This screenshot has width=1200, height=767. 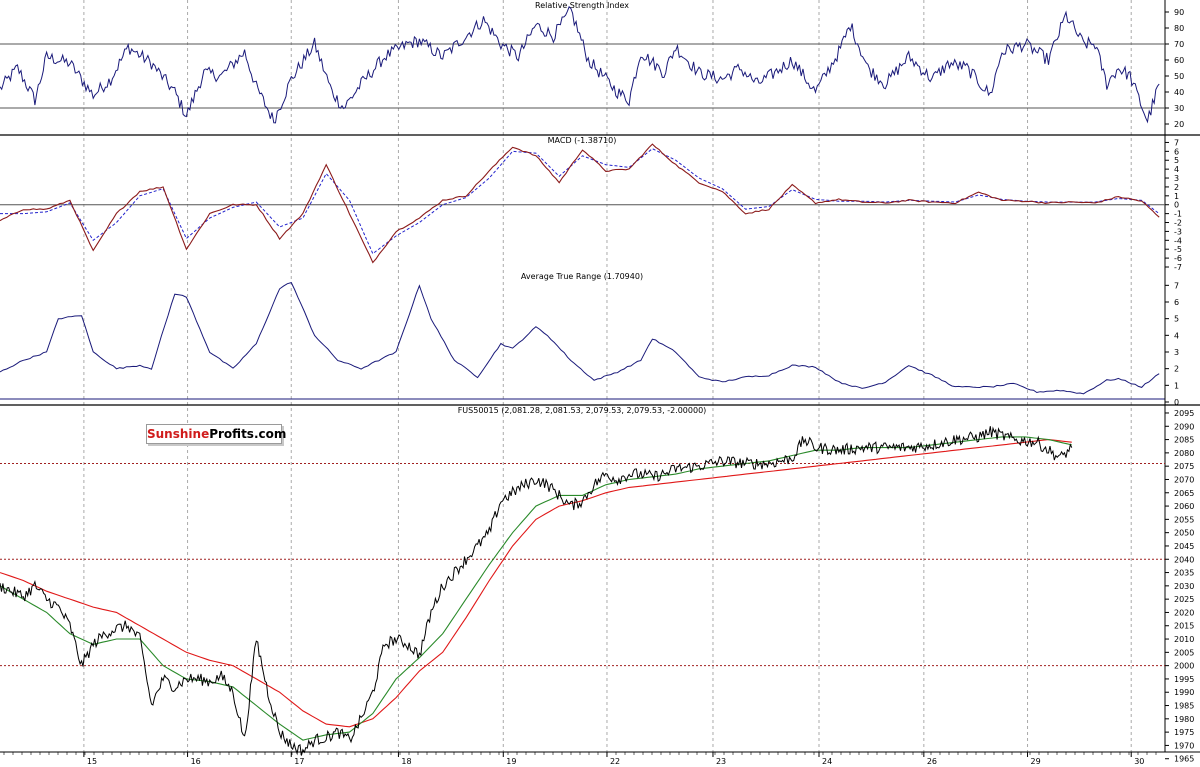 I want to click on y-tick-label-2-5: 5, so click(x=1176, y=319).